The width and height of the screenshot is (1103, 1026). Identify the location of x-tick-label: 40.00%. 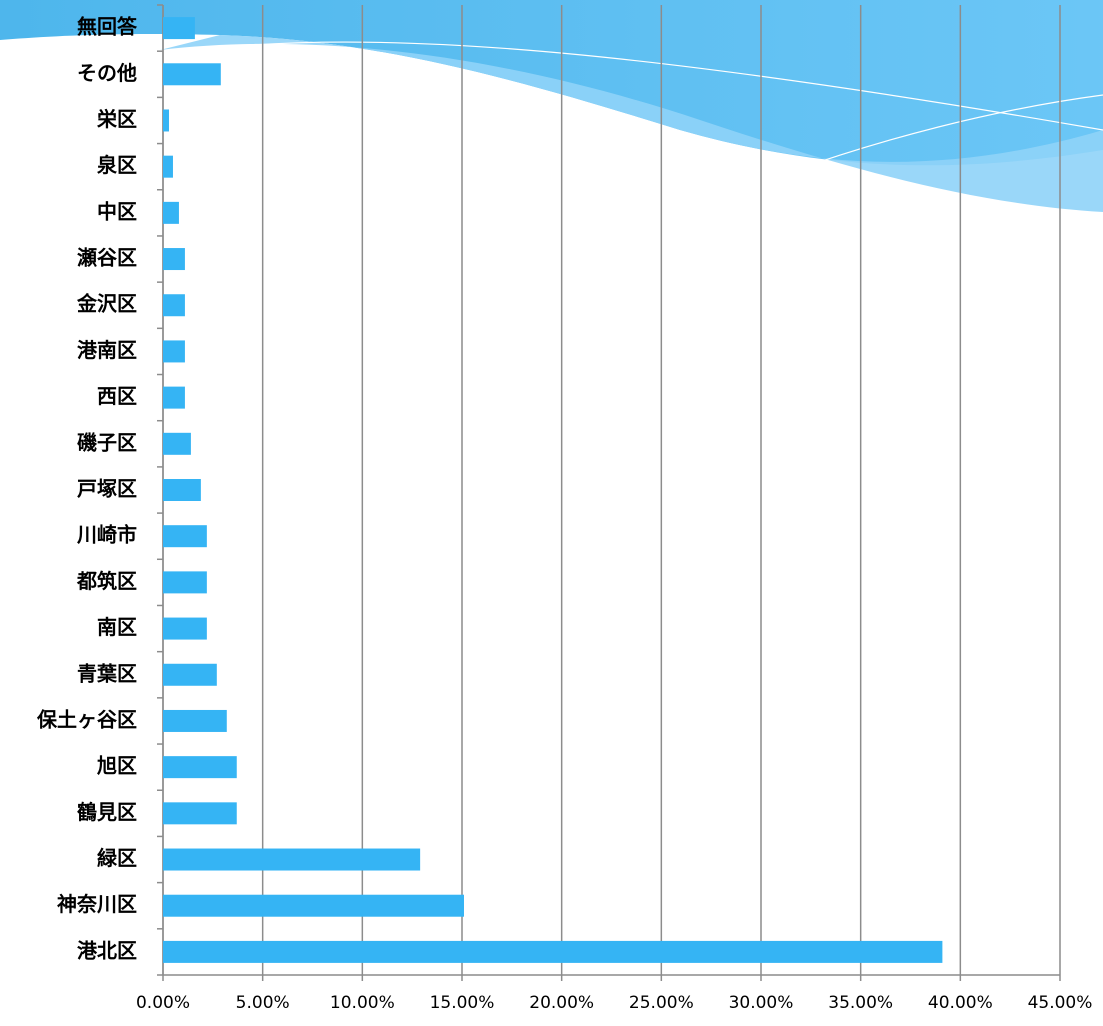
(960, 1003).